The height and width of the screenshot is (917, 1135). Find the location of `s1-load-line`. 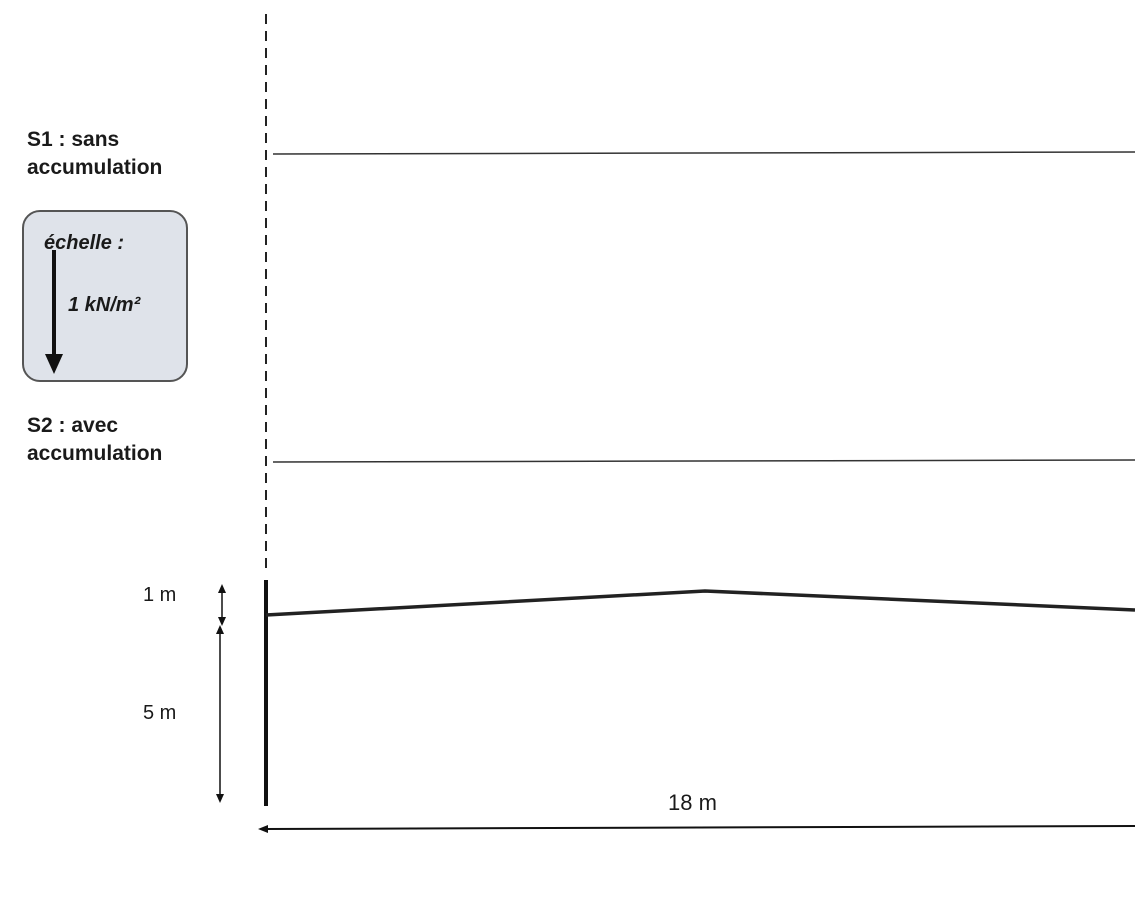

s1-load-line is located at coordinates (703, 153).